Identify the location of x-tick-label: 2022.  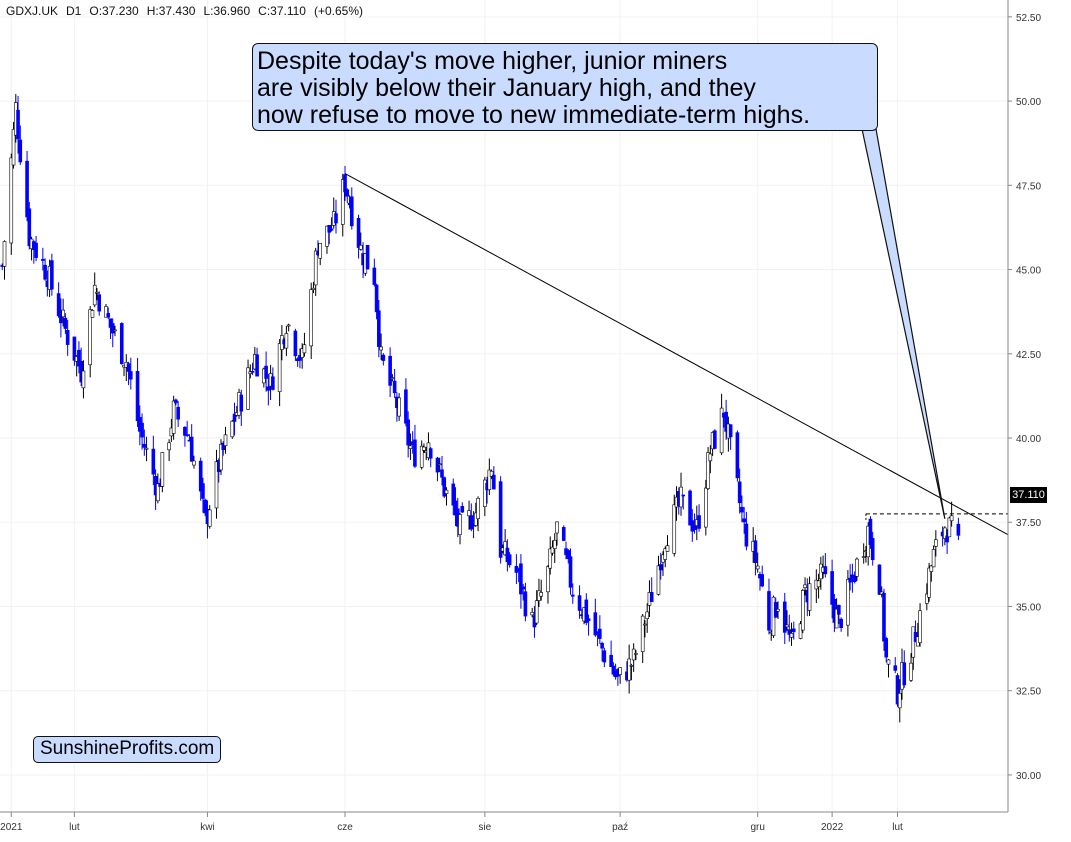
(832, 827).